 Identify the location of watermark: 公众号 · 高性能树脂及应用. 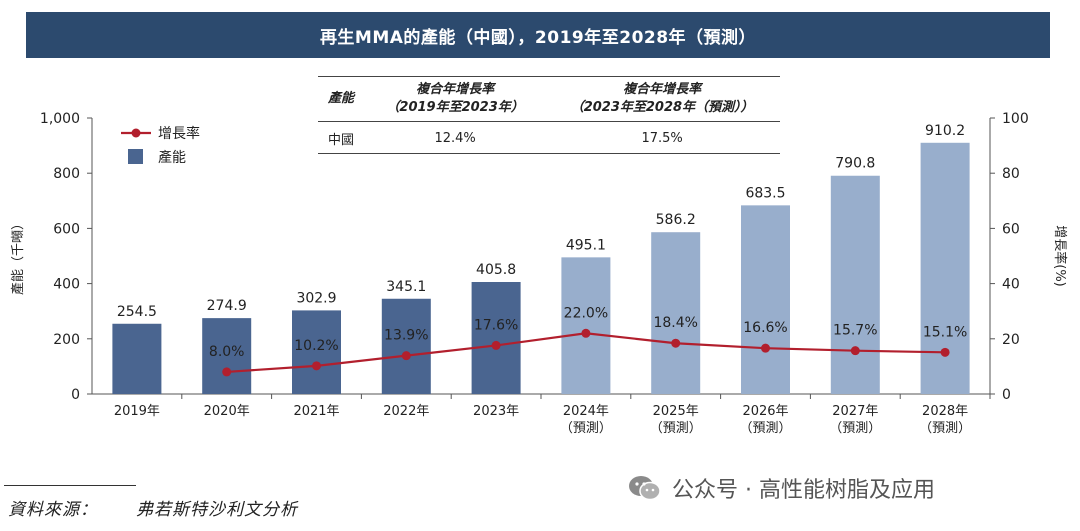
(781, 488).